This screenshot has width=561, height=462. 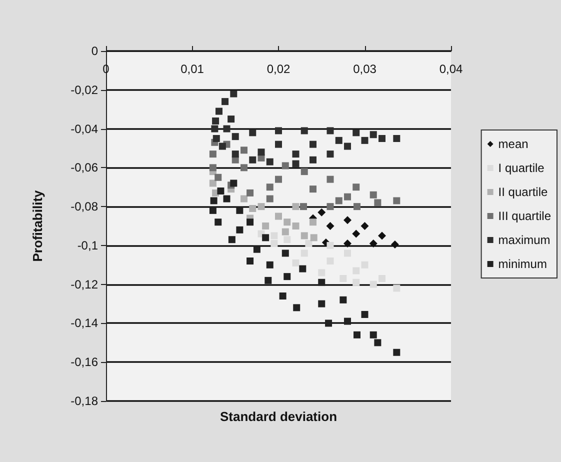 I want to click on legend-label: I quartile, so click(x=521, y=168).